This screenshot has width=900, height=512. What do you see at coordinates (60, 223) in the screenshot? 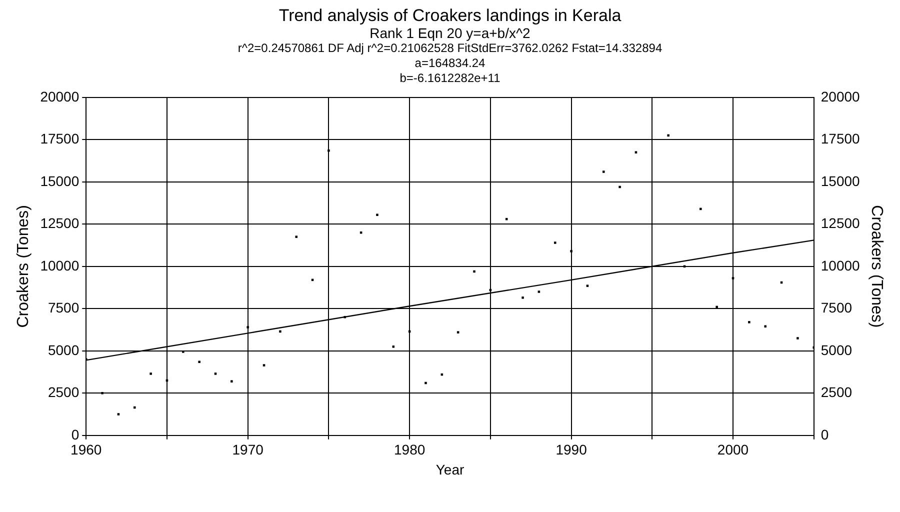
I see `y-tick-label: 12500` at bounding box center [60, 223].